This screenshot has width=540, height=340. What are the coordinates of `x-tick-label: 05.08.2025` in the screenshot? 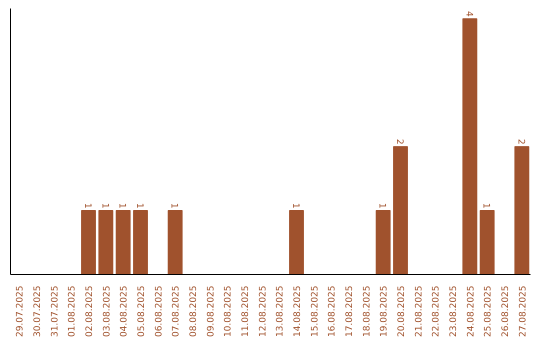 It's located at (142, 312).